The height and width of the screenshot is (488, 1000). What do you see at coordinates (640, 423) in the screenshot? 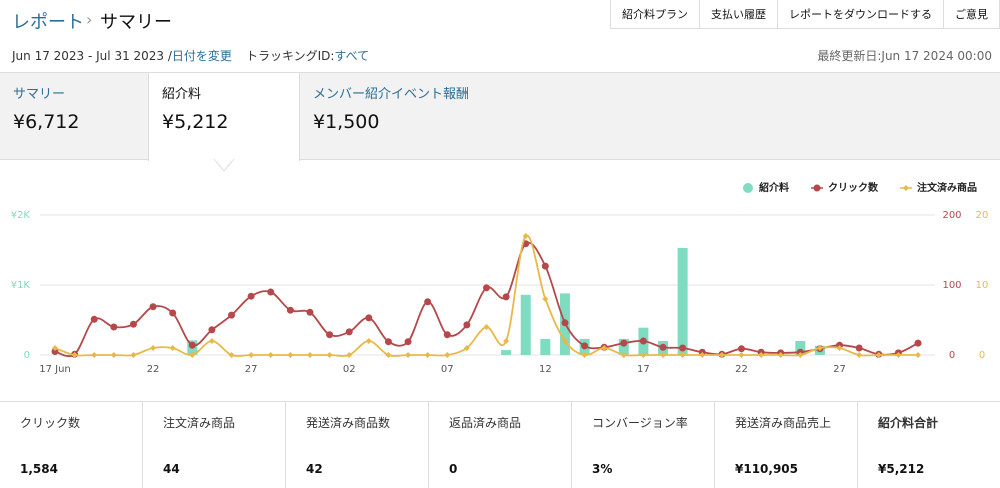
I see `stat-label: コンバージョン率` at bounding box center [640, 423].